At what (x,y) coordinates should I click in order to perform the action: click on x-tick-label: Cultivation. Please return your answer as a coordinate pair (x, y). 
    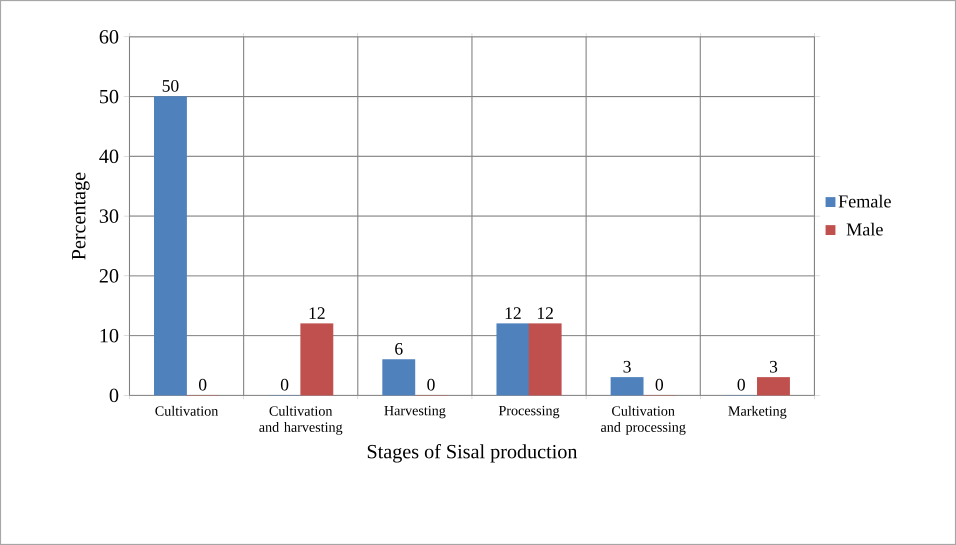
    Looking at the image, I should click on (186, 411).